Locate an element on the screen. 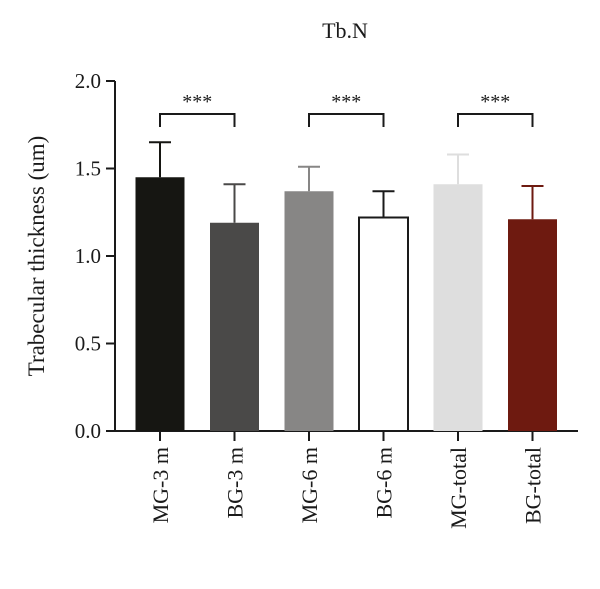 The image size is (600, 589). x-tick-label: MG-3 m is located at coordinates (160, 485).